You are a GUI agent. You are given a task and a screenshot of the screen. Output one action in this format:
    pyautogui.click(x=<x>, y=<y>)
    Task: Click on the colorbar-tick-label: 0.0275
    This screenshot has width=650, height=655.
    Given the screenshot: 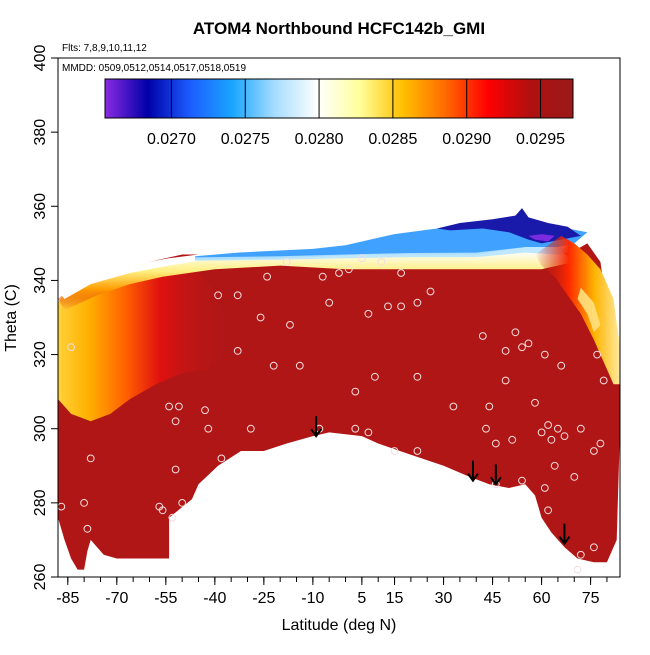 What is the action you would take?
    pyautogui.click(x=245, y=139)
    